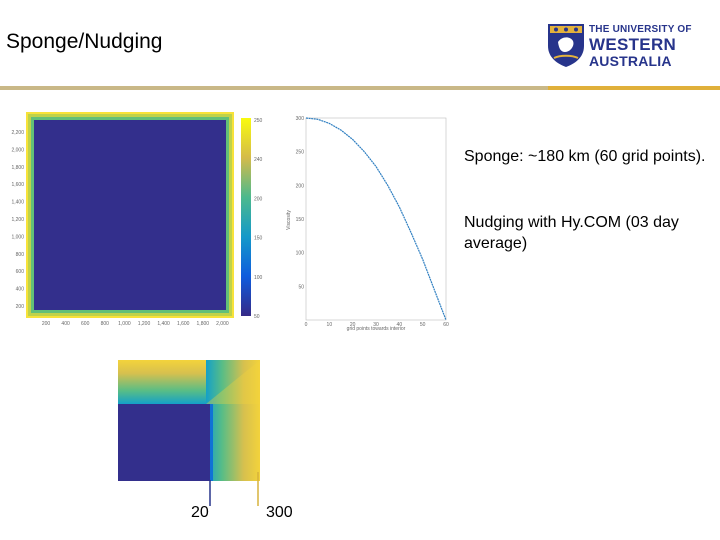 This screenshot has width=720, height=540. What do you see at coordinates (279, 512) in the screenshot?
I see `marker-300-label: 300` at bounding box center [279, 512].